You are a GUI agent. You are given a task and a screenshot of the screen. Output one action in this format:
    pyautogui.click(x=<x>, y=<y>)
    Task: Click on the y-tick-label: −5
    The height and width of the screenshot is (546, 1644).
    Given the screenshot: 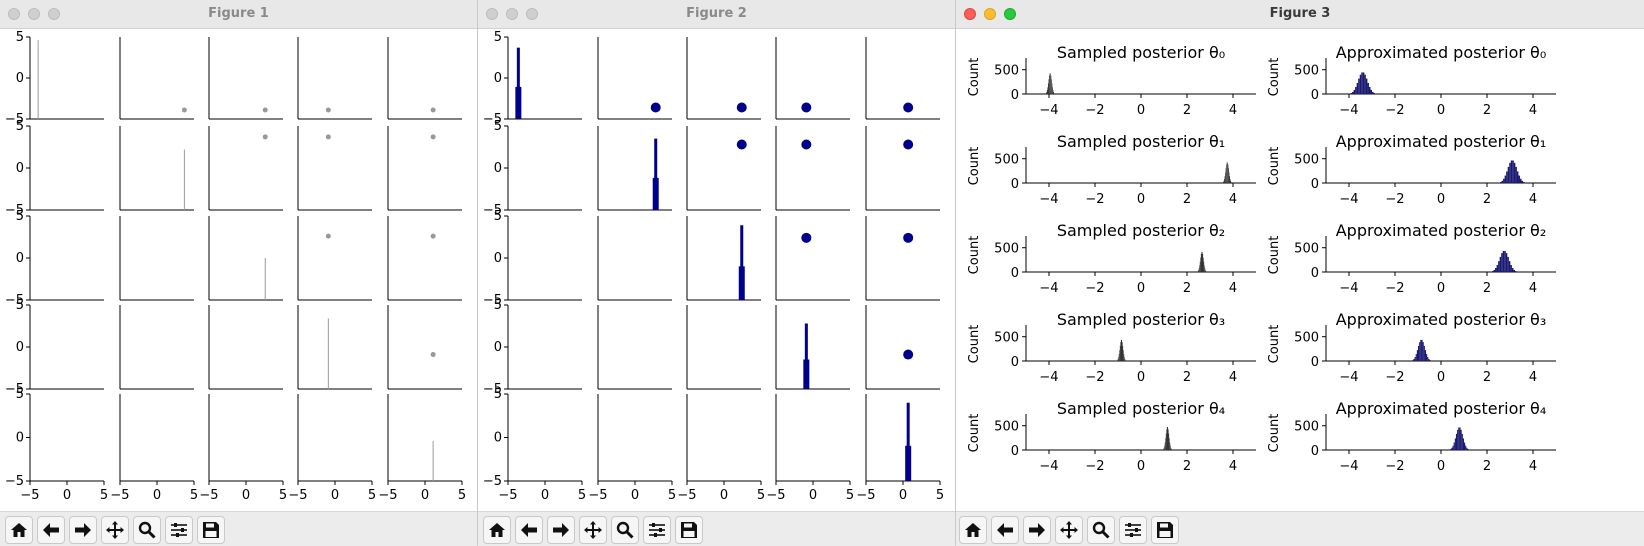 What is the action you would take?
    pyautogui.click(x=14, y=481)
    